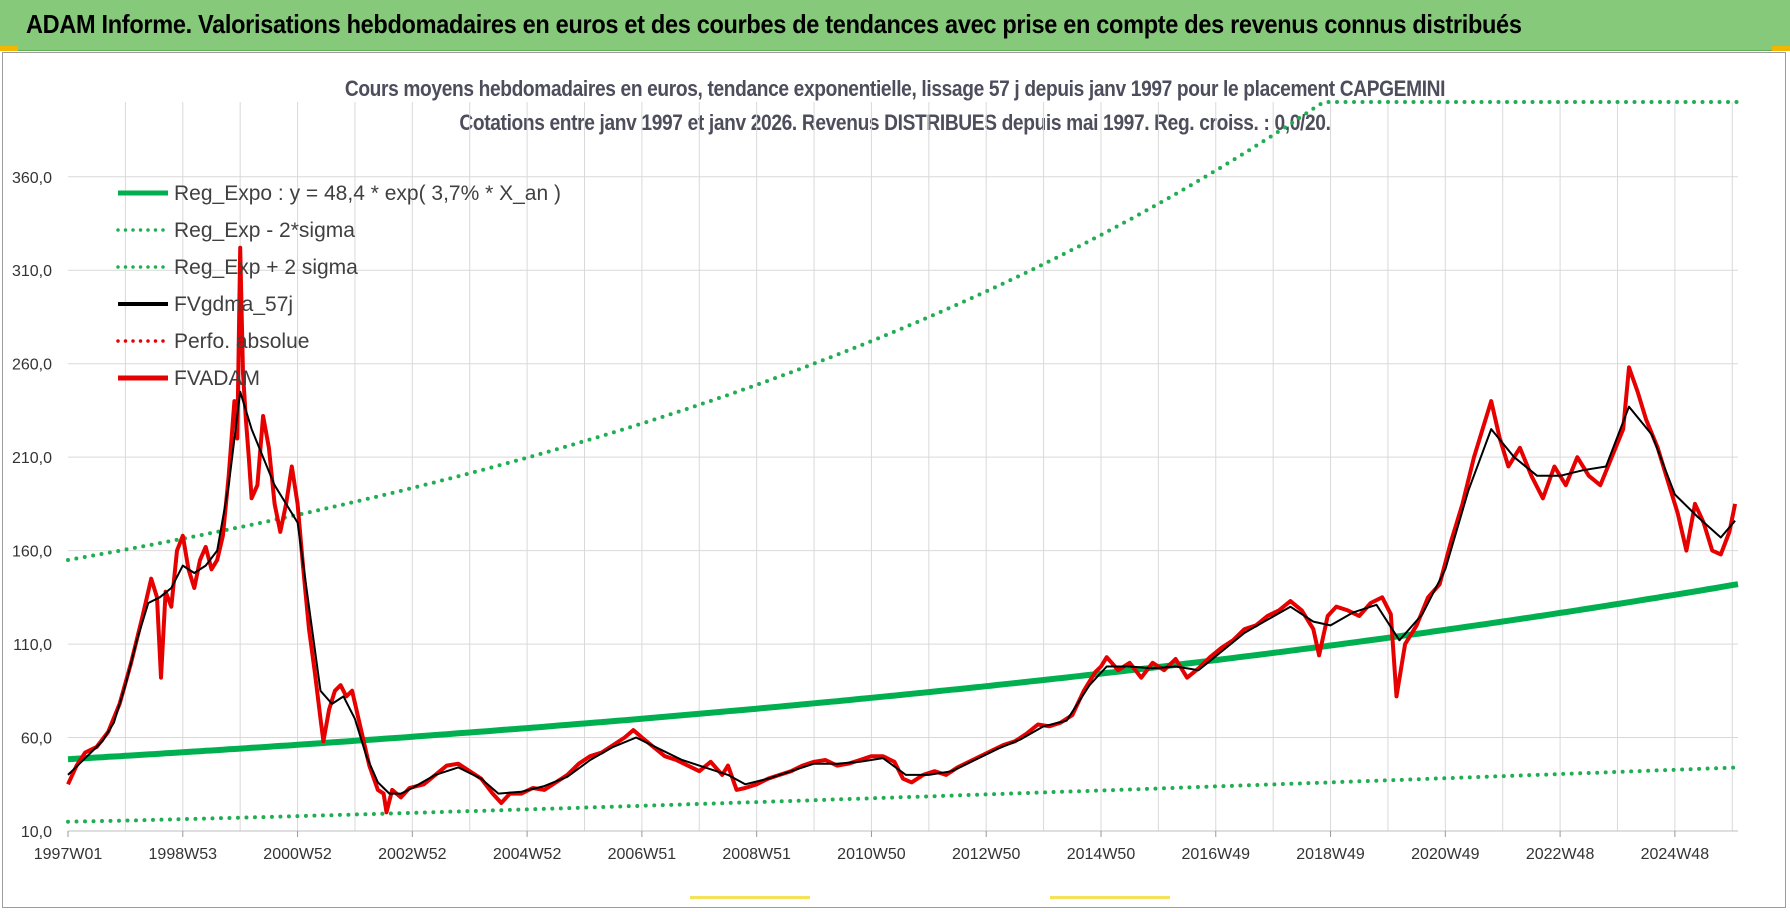 This screenshot has width=1790, height=912. Describe the element at coordinates (32, 645) in the screenshot. I see `y-tick-label: 110,0` at that location.